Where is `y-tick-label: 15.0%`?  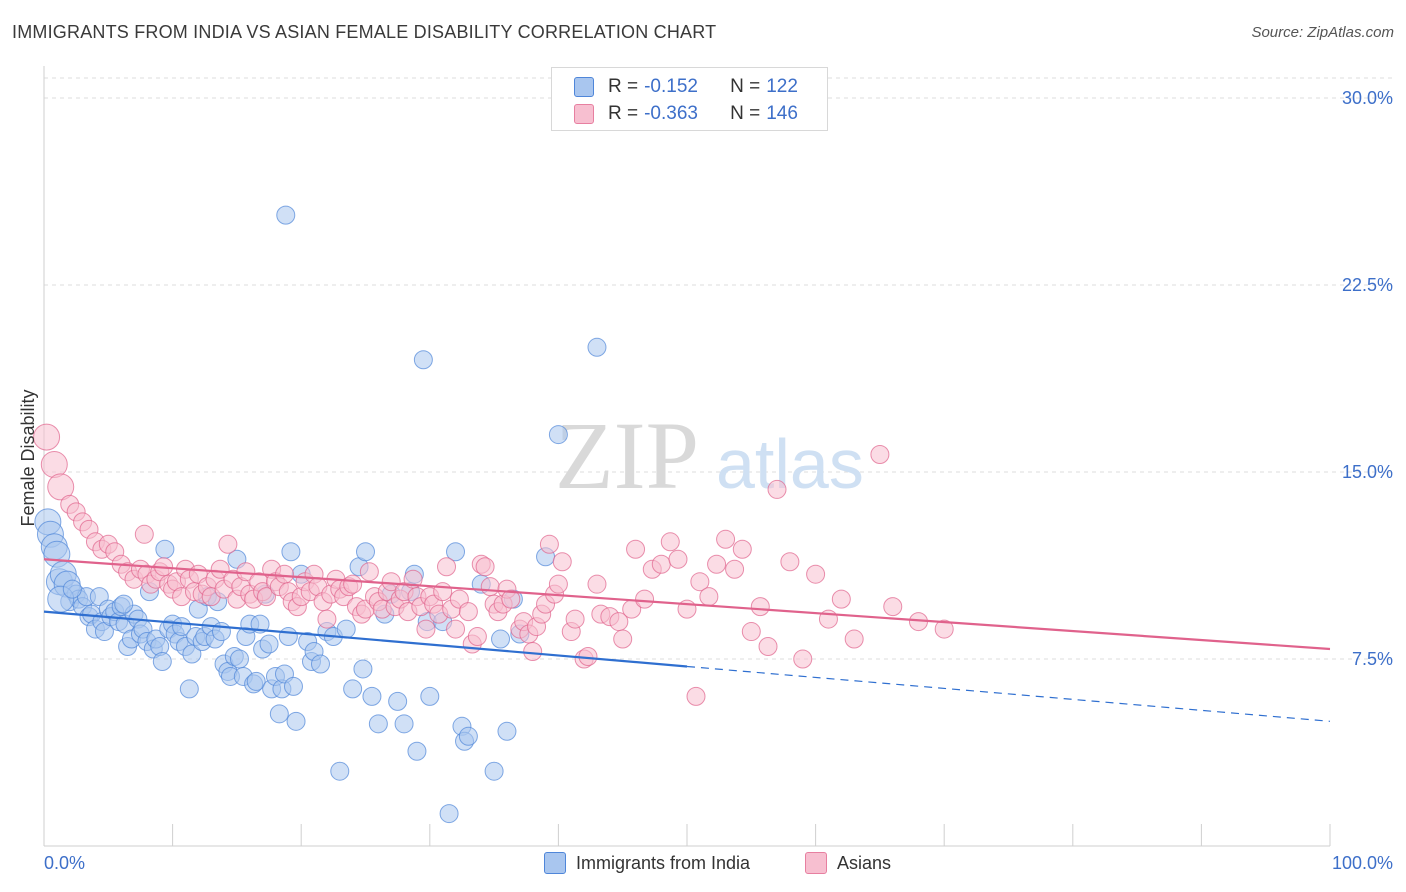 y-tick-label: 15.0% is located at coordinates (1367, 472).